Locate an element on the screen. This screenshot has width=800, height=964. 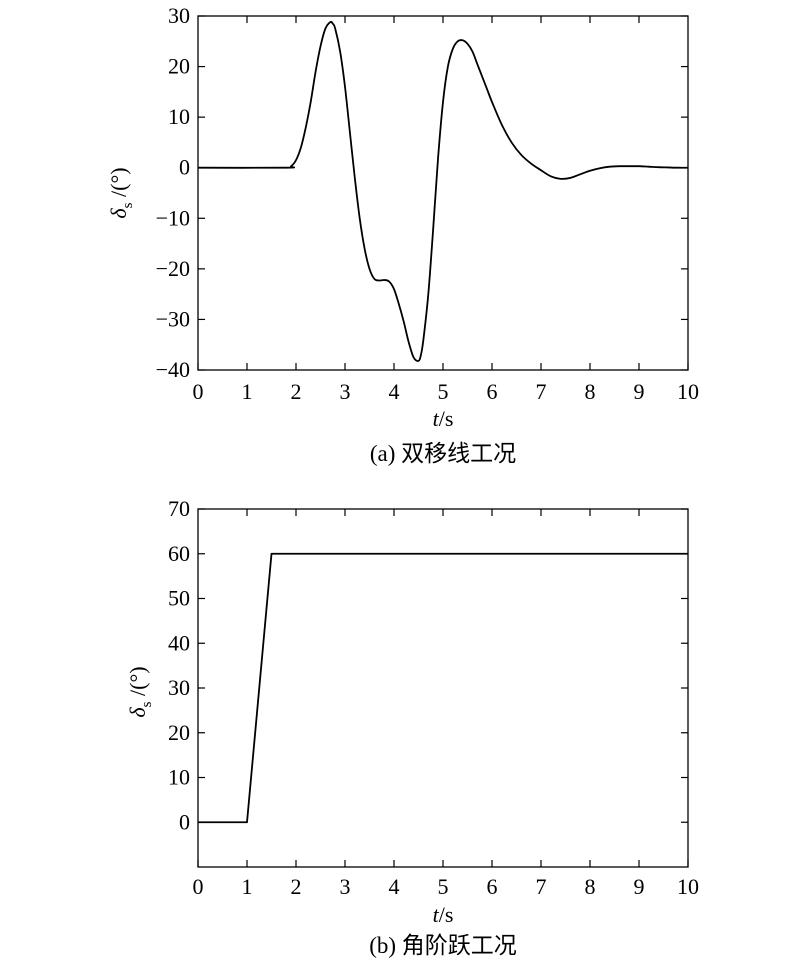
x-tick-labels-b: 0 1 2 3 4 5 6 7 8 9 10 is located at coordinates (446, 886).